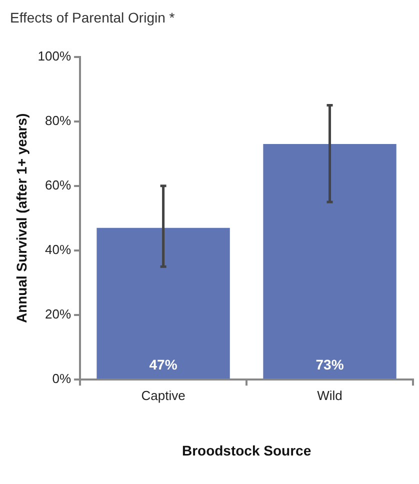 The image size is (419, 484). I want to click on x-tick-label: Captive, so click(163, 395).